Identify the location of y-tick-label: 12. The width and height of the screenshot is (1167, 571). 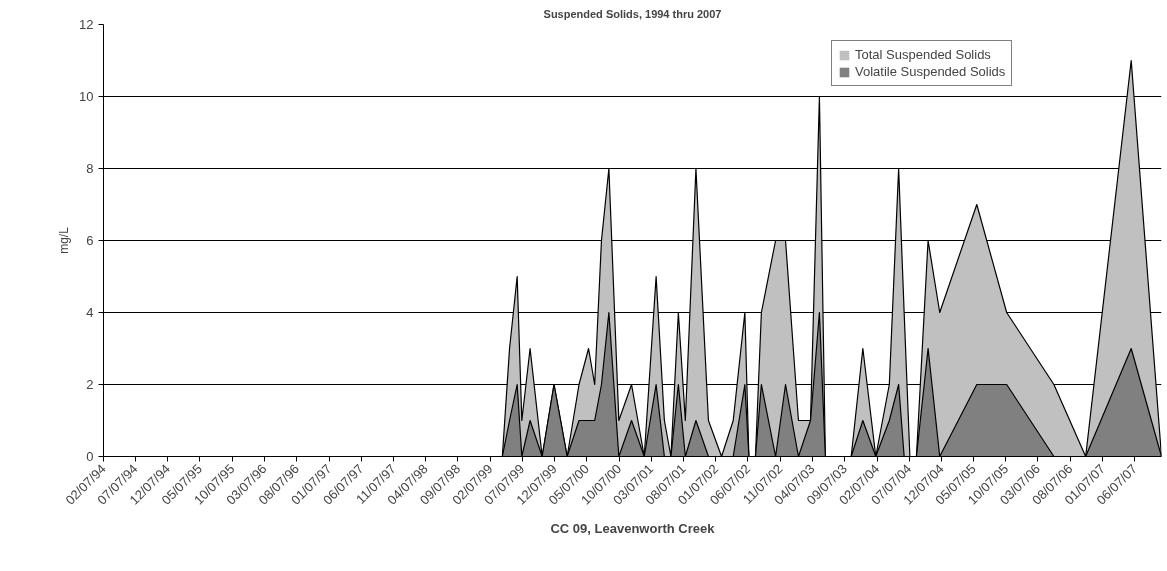
(86, 24).